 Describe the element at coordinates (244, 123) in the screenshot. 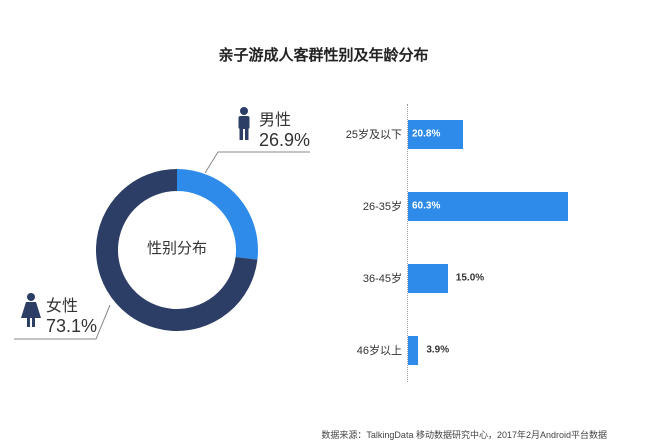

I see `male-person-icon` at that location.